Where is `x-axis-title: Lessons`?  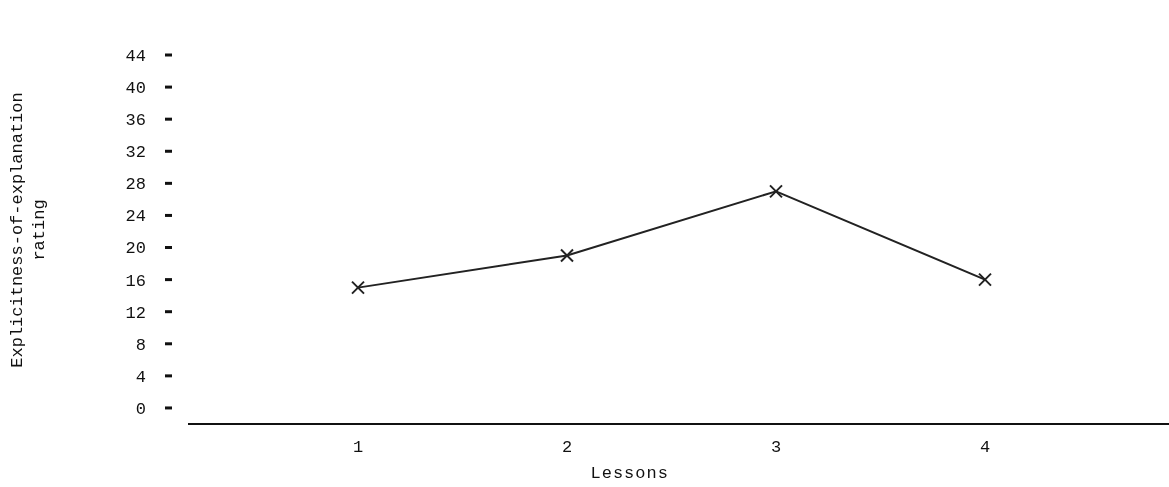 x-axis-title: Lessons is located at coordinates (629, 473).